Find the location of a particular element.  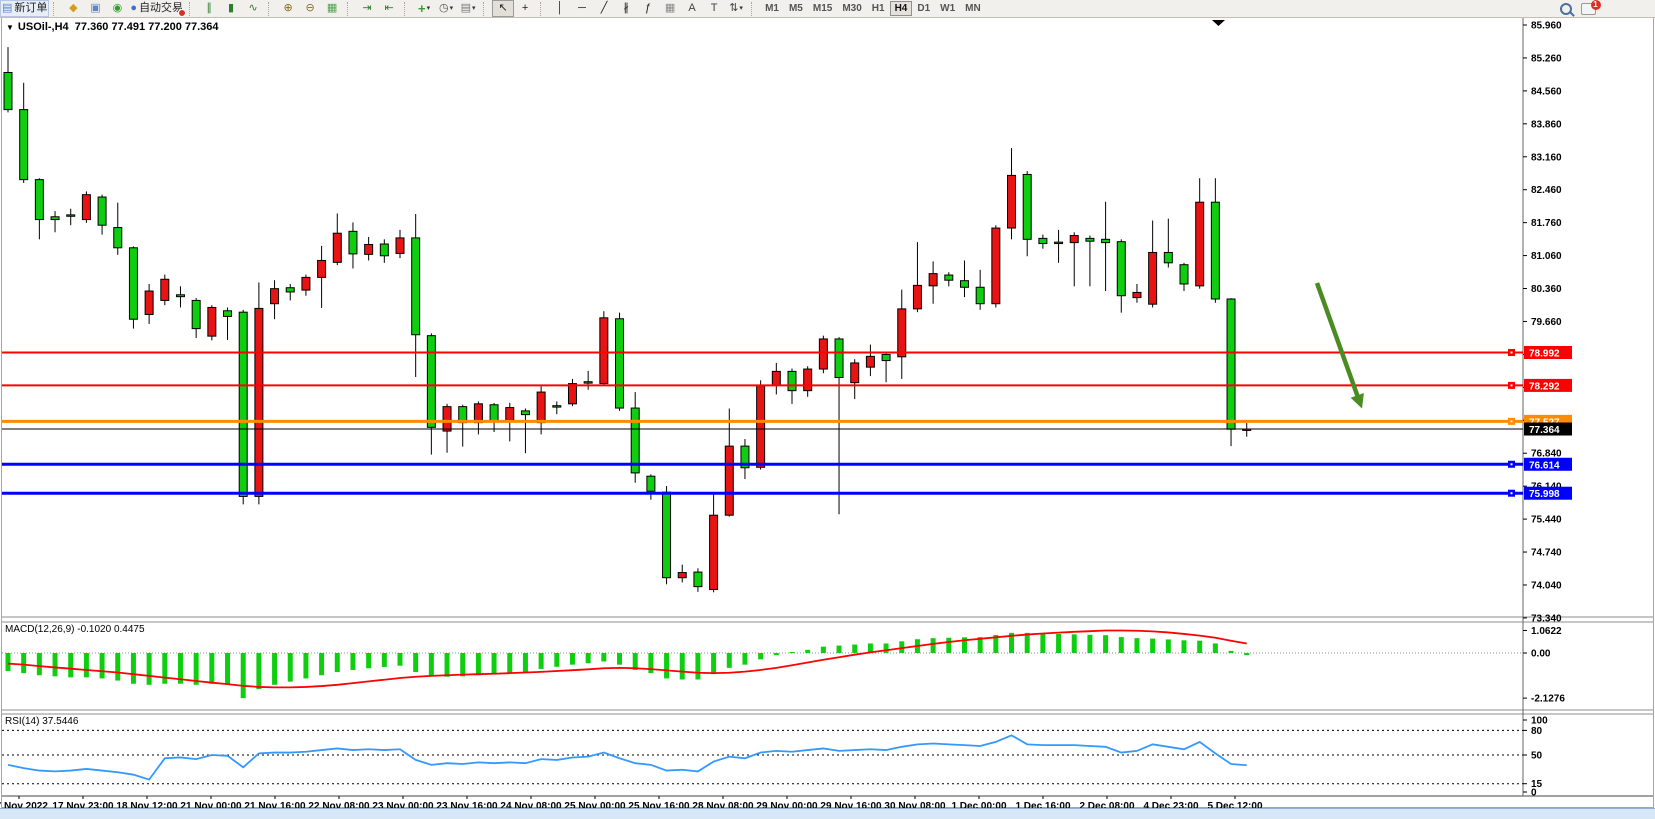

new-order-button: ▤ 新订单 is located at coordinates (25, 8).